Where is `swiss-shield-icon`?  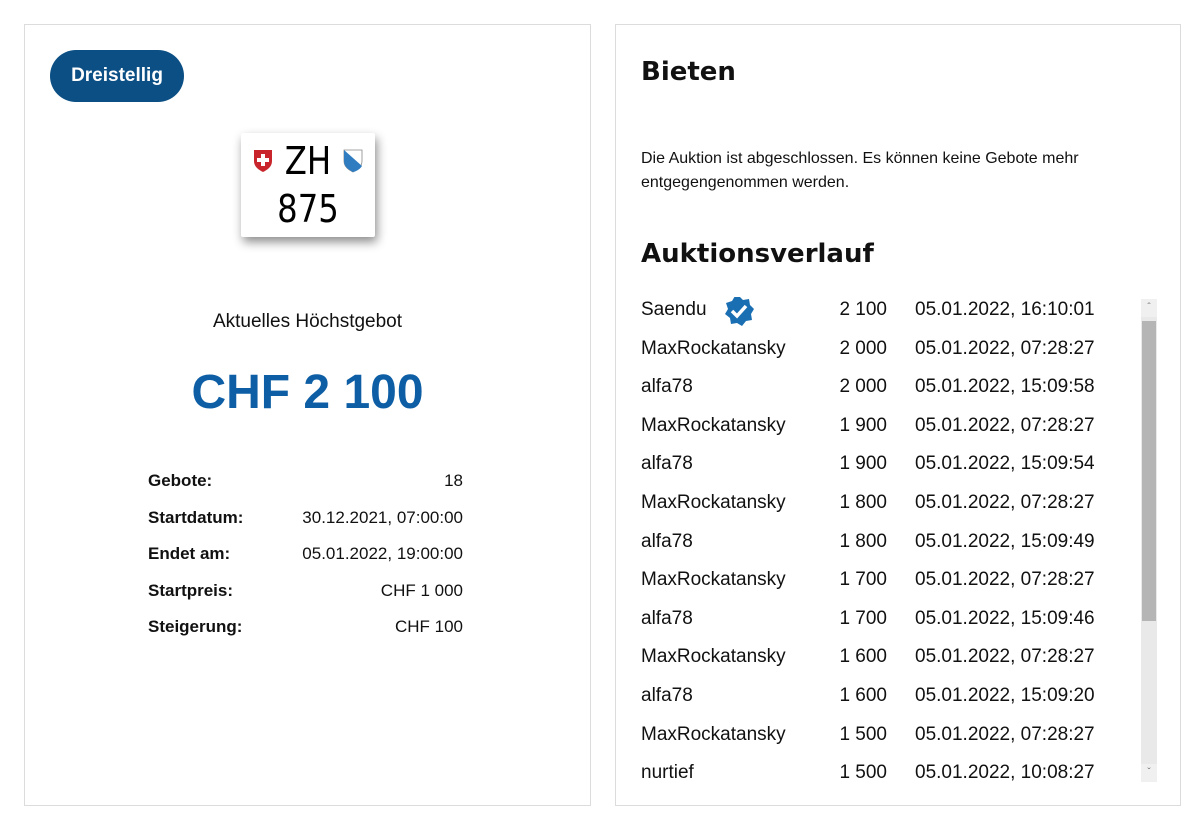
swiss-shield-icon is located at coordinates (263, 161).